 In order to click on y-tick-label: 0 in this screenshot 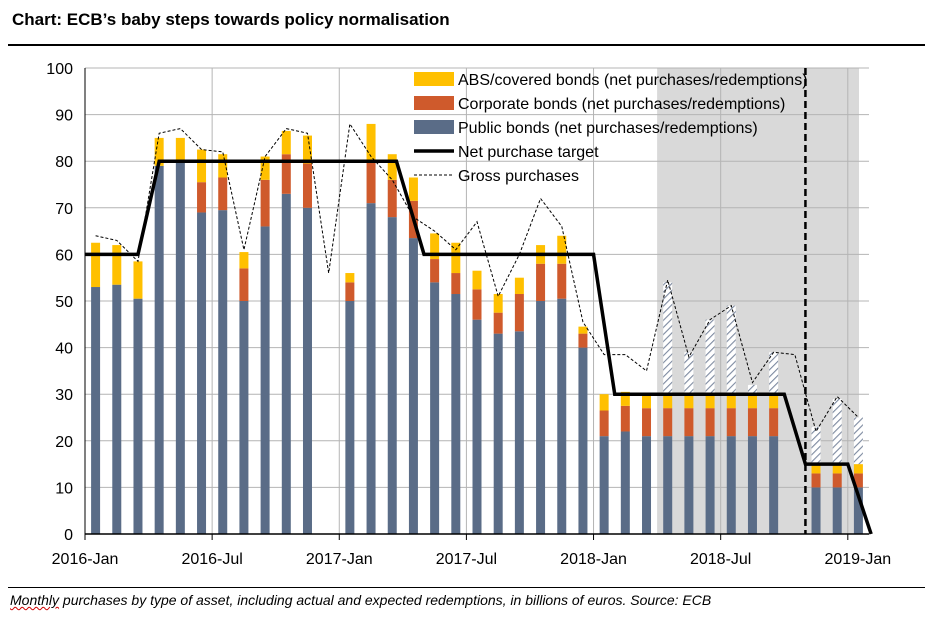, I will do `click(68, 535)`.